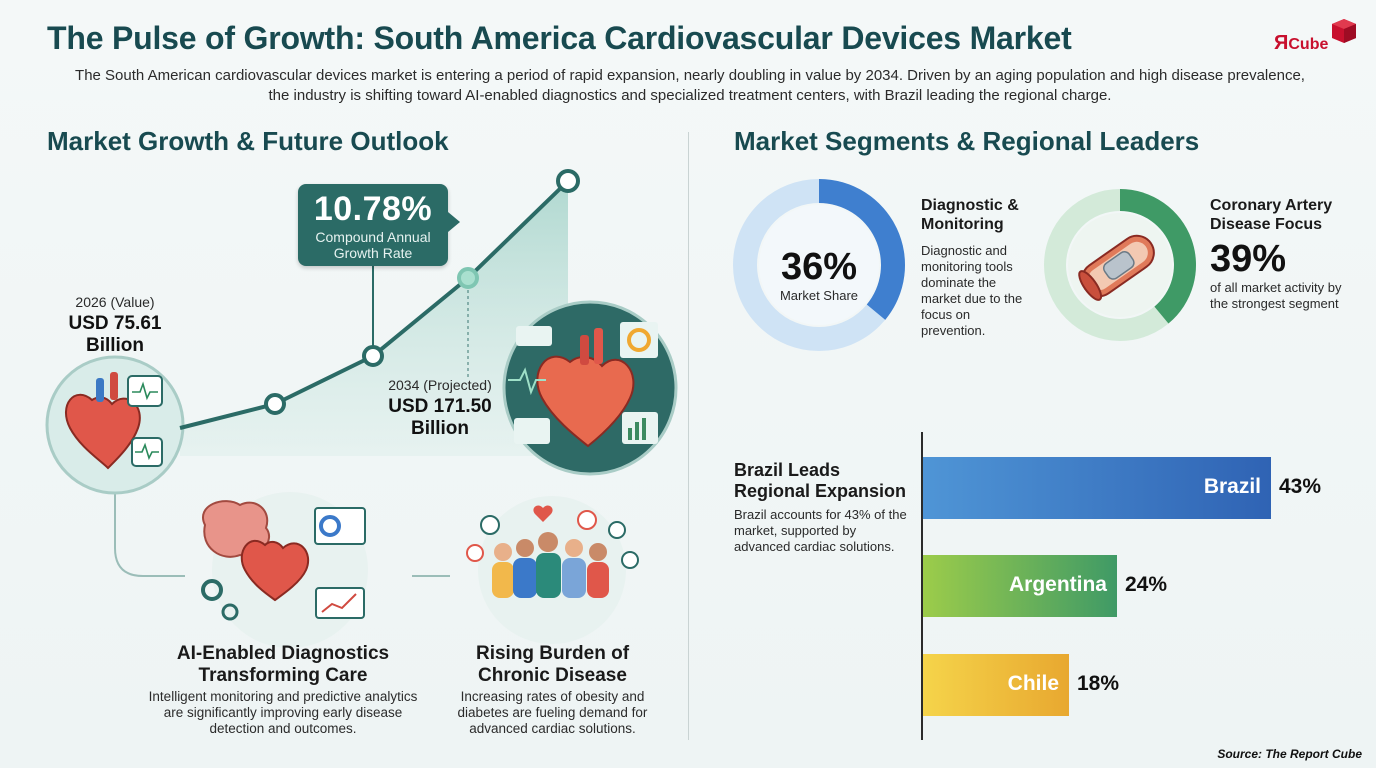  What do you see at coordinates (440, 417) in the screenshot?
I see `end-value: USD 171.50 Billion` at bounding box center [440, 417].